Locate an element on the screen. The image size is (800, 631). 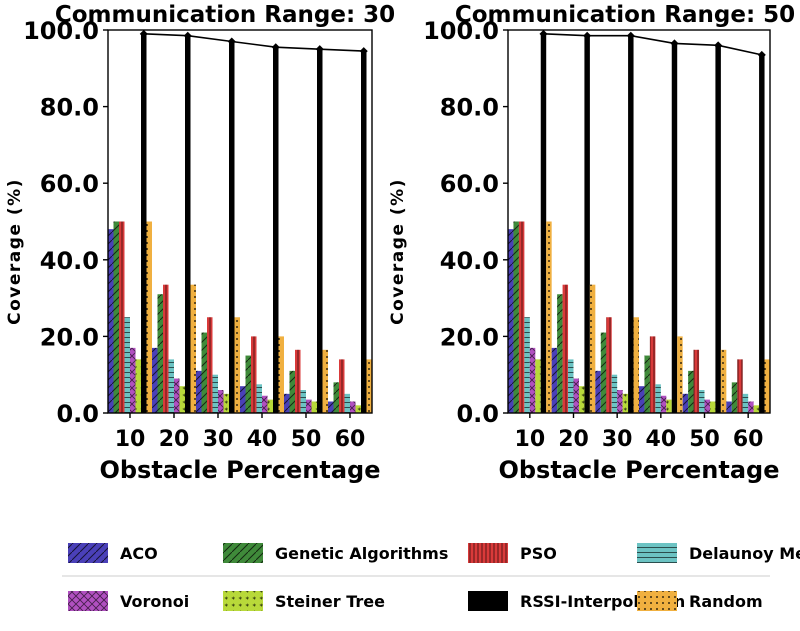
legend-item-pso: PSO is located at coordinates (512, 553).